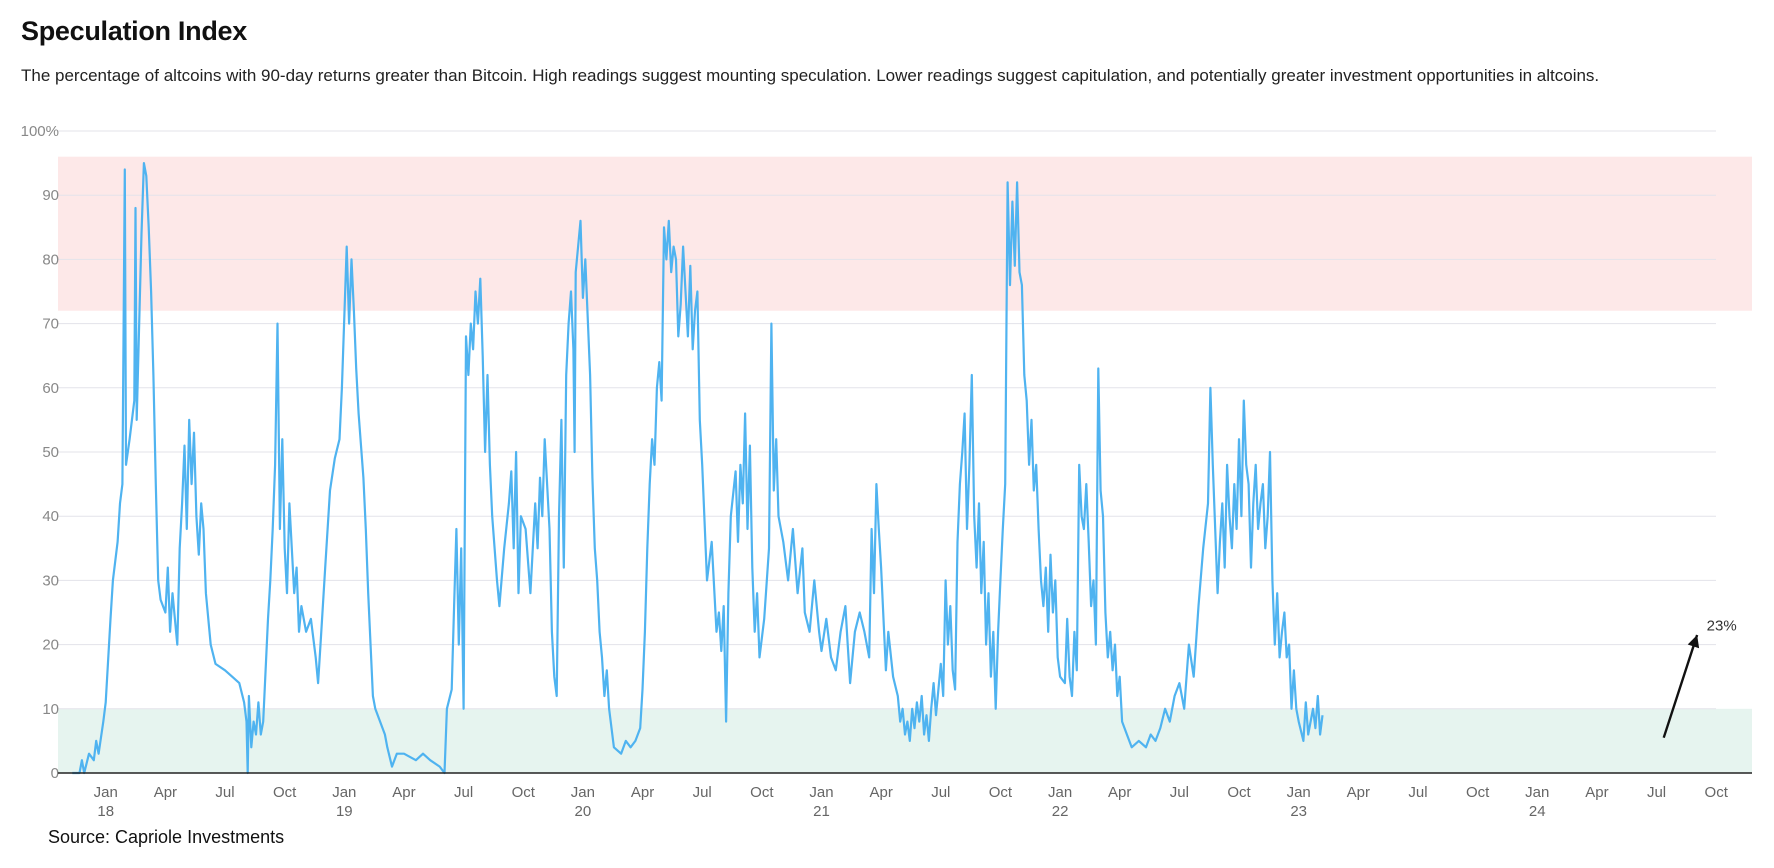 This screenshot has width=1774, height=868. I want to click on annotation: 23%, so click(1699, 678).